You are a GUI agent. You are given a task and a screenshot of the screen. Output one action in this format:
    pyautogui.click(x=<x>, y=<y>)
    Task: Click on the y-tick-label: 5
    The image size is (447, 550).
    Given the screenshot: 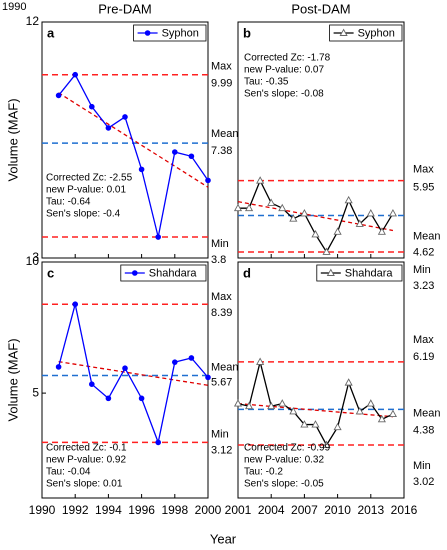 What is the action you would take?
    pyautogui.click(x=35, y=392)
    